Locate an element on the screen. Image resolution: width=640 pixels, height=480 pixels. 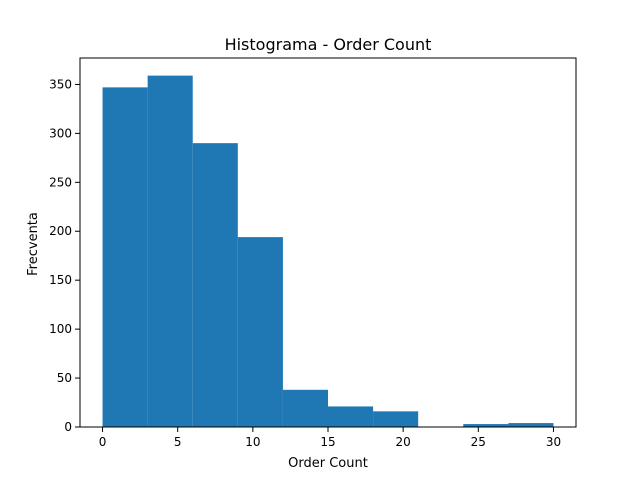
y-tick-label: 150 is located at coordinates (60, 280).